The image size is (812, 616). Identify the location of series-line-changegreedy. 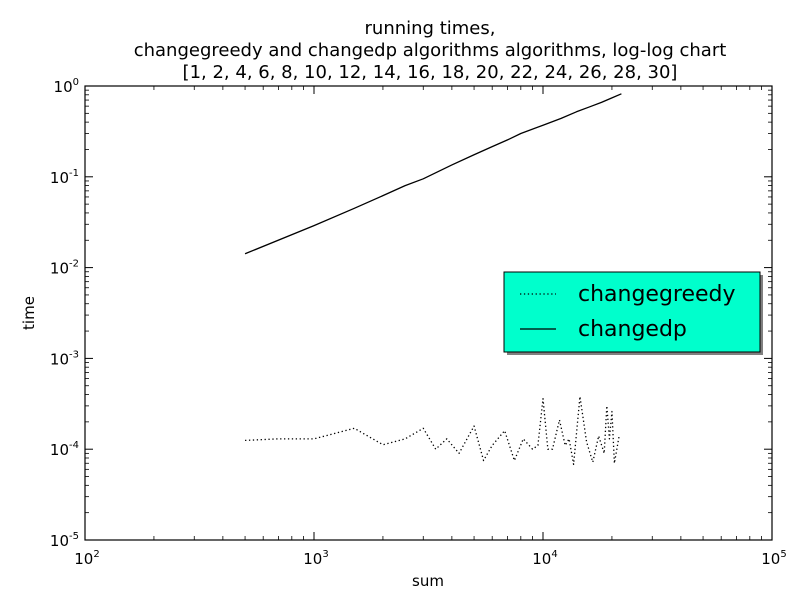
(432, 430).